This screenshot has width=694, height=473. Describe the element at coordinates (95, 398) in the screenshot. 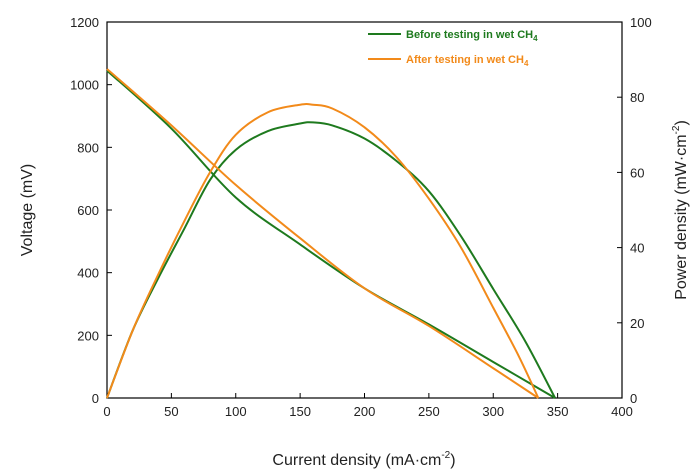

I see `y-left-tick-label: 0` at that location.